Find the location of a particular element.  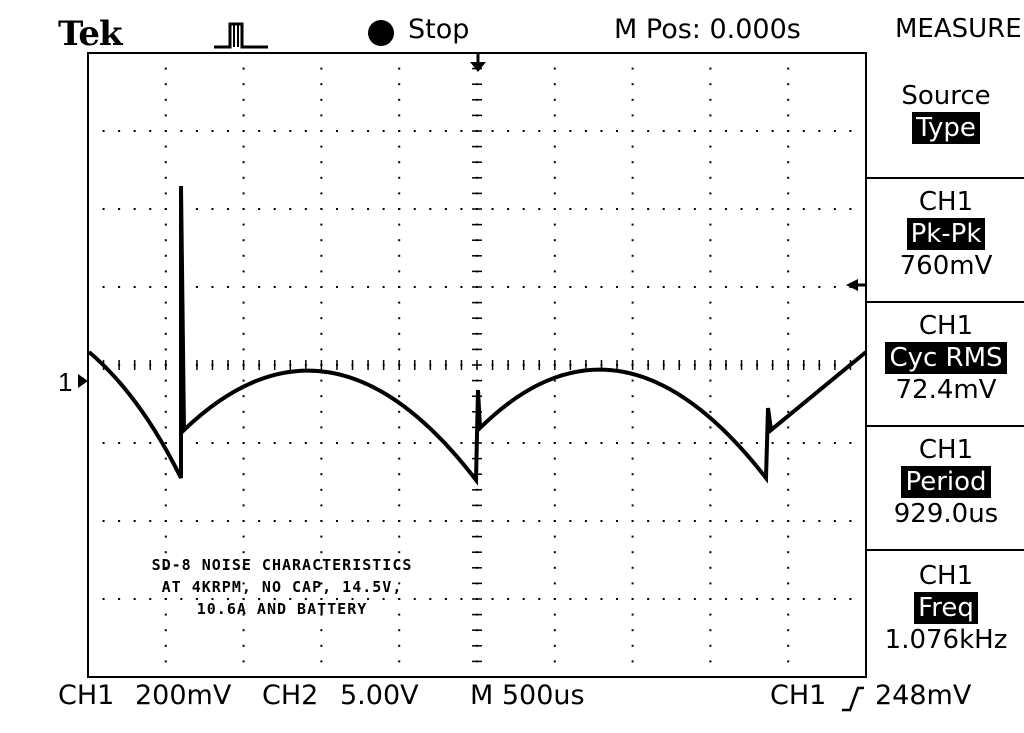

menu-button-measure-3: CH1 Period 929.0us is located at coordinates (946, 482).